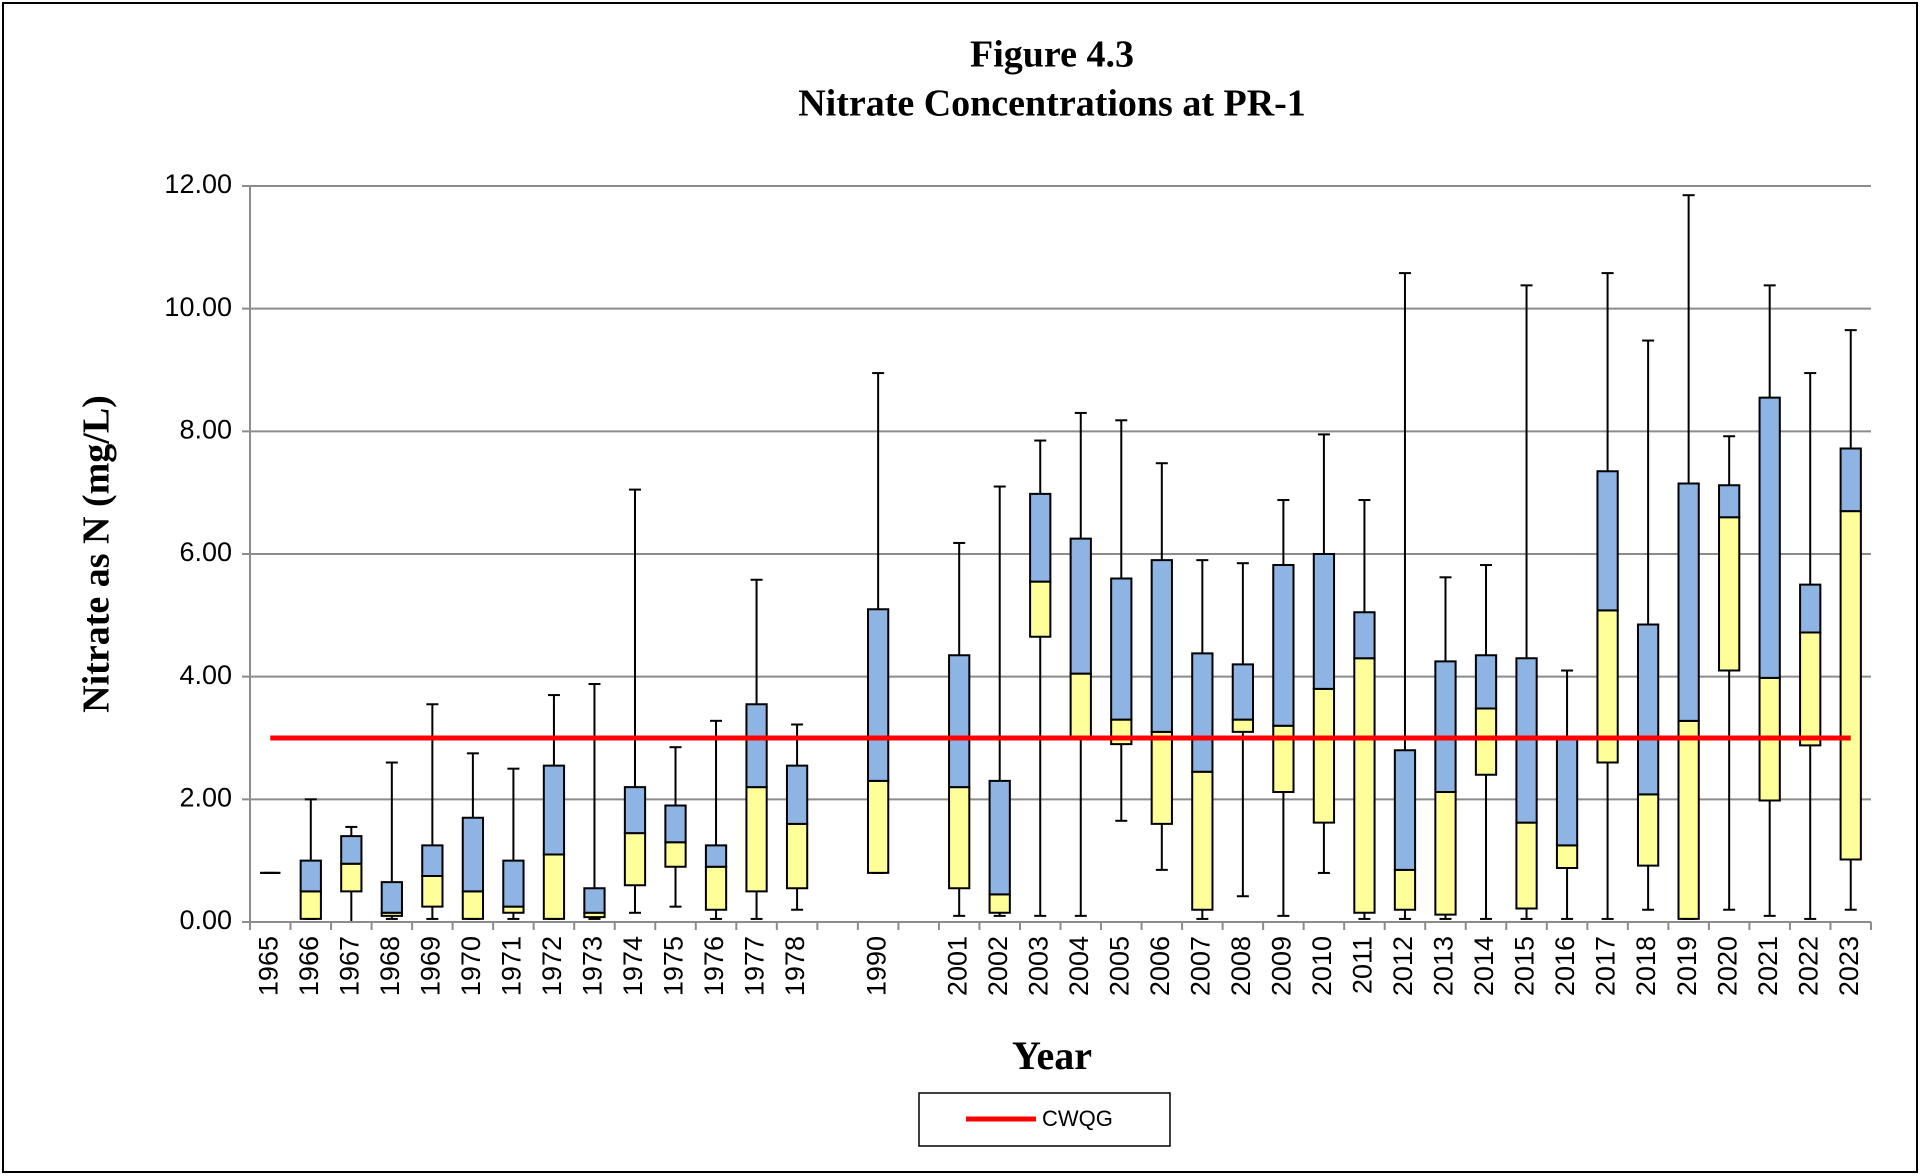 This screenshot has width=1921, height=1176. I want to click on x-tick-label: 1966, so click(309, 966).